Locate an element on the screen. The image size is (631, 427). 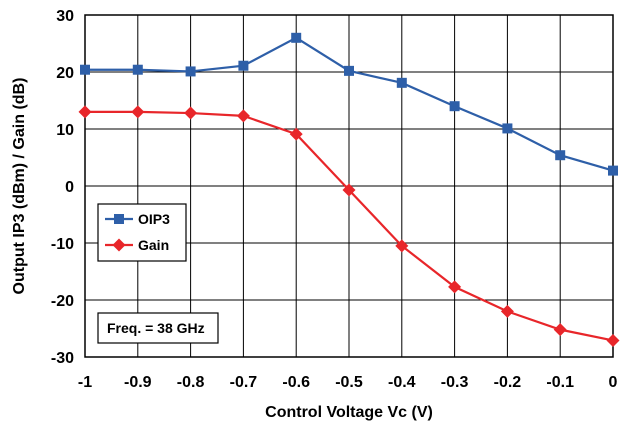
y-tick-label: 0 is located at coordinates (69, 187).